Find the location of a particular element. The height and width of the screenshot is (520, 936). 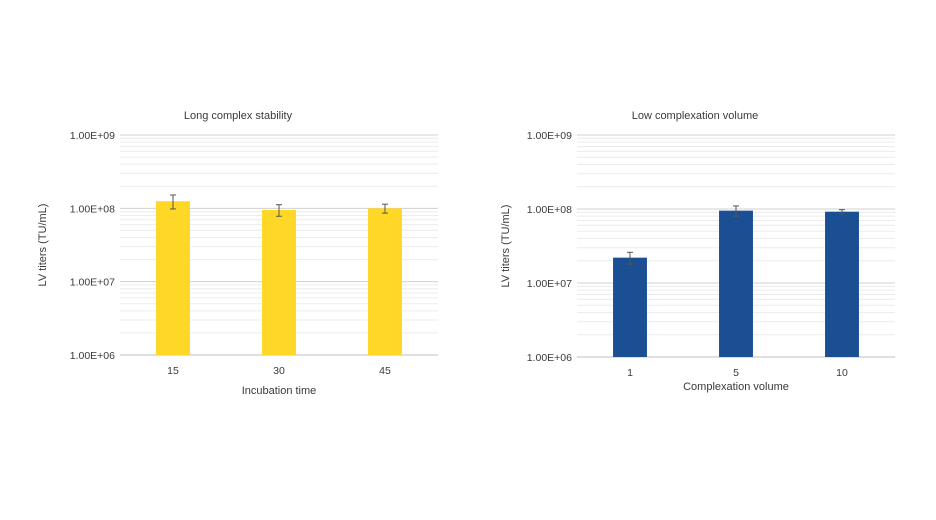

chart-title: Low complexation volume is located at coordinates (695, 116).